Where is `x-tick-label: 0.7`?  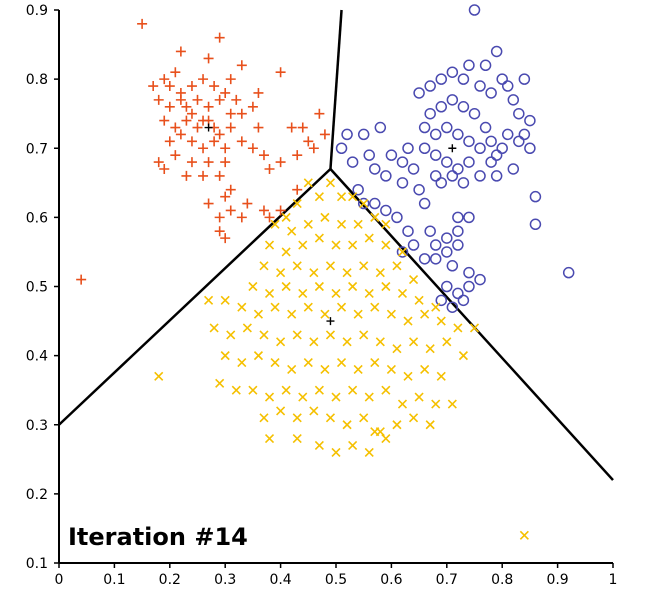
x-tick-label: 0.7 is located at coordinates (447, 580).